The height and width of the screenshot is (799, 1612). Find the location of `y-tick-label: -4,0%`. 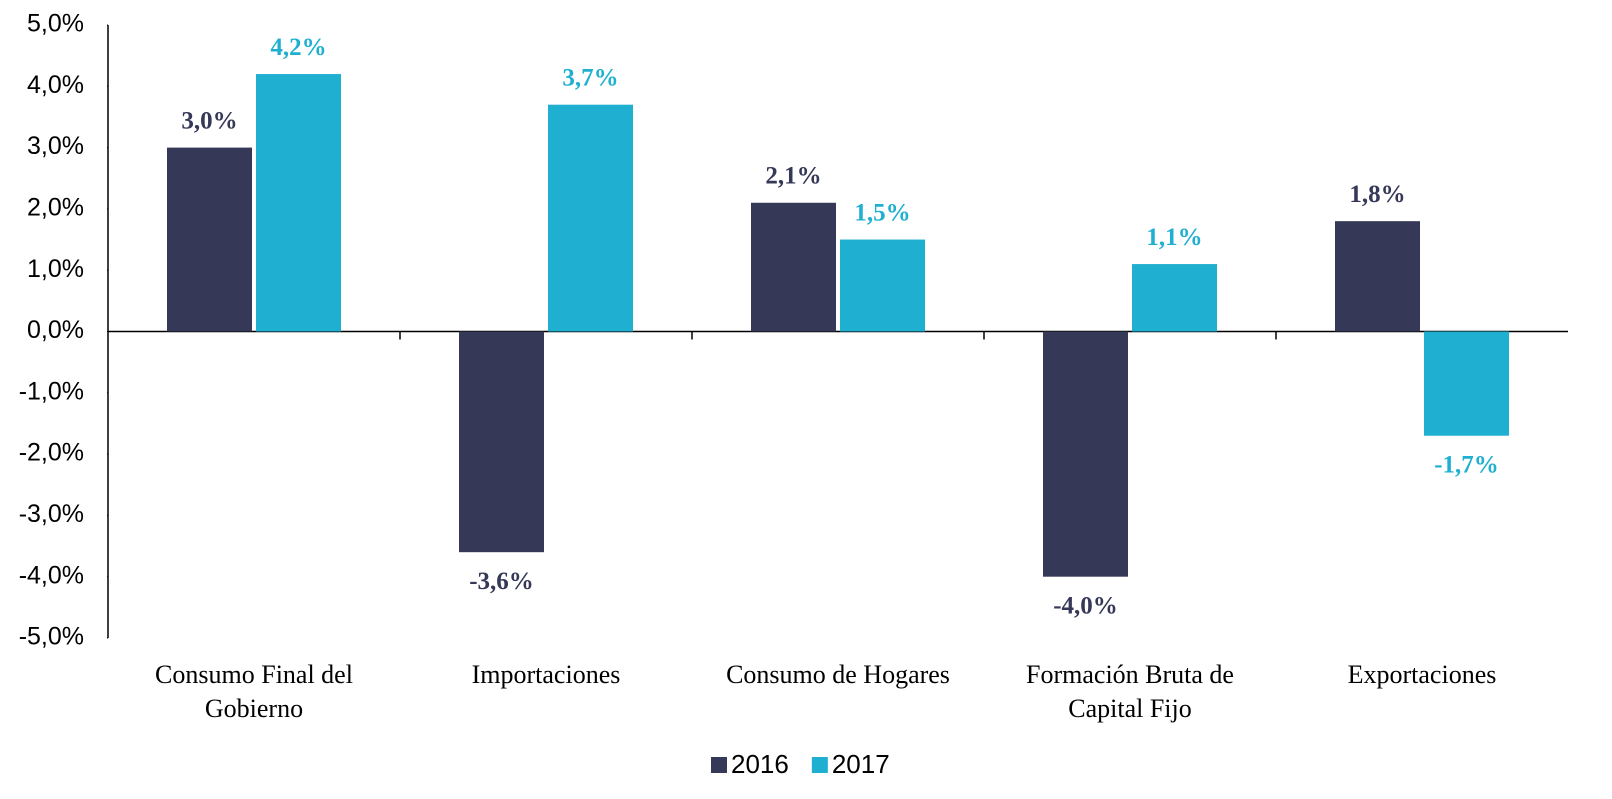

y-tick-label: -4,0% is located at coordinates (51, 575).